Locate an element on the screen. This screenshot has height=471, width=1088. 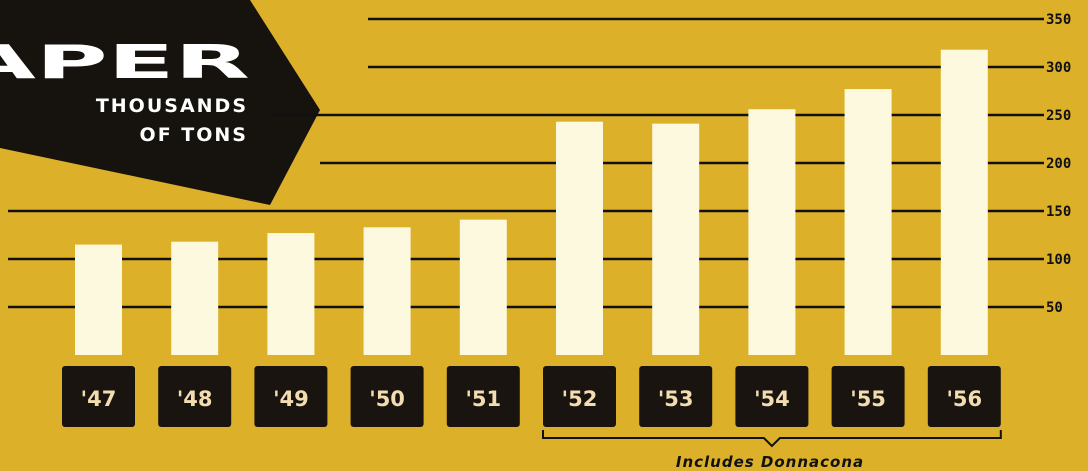
category-label-8: '55 is located at coordinates (868, 399).